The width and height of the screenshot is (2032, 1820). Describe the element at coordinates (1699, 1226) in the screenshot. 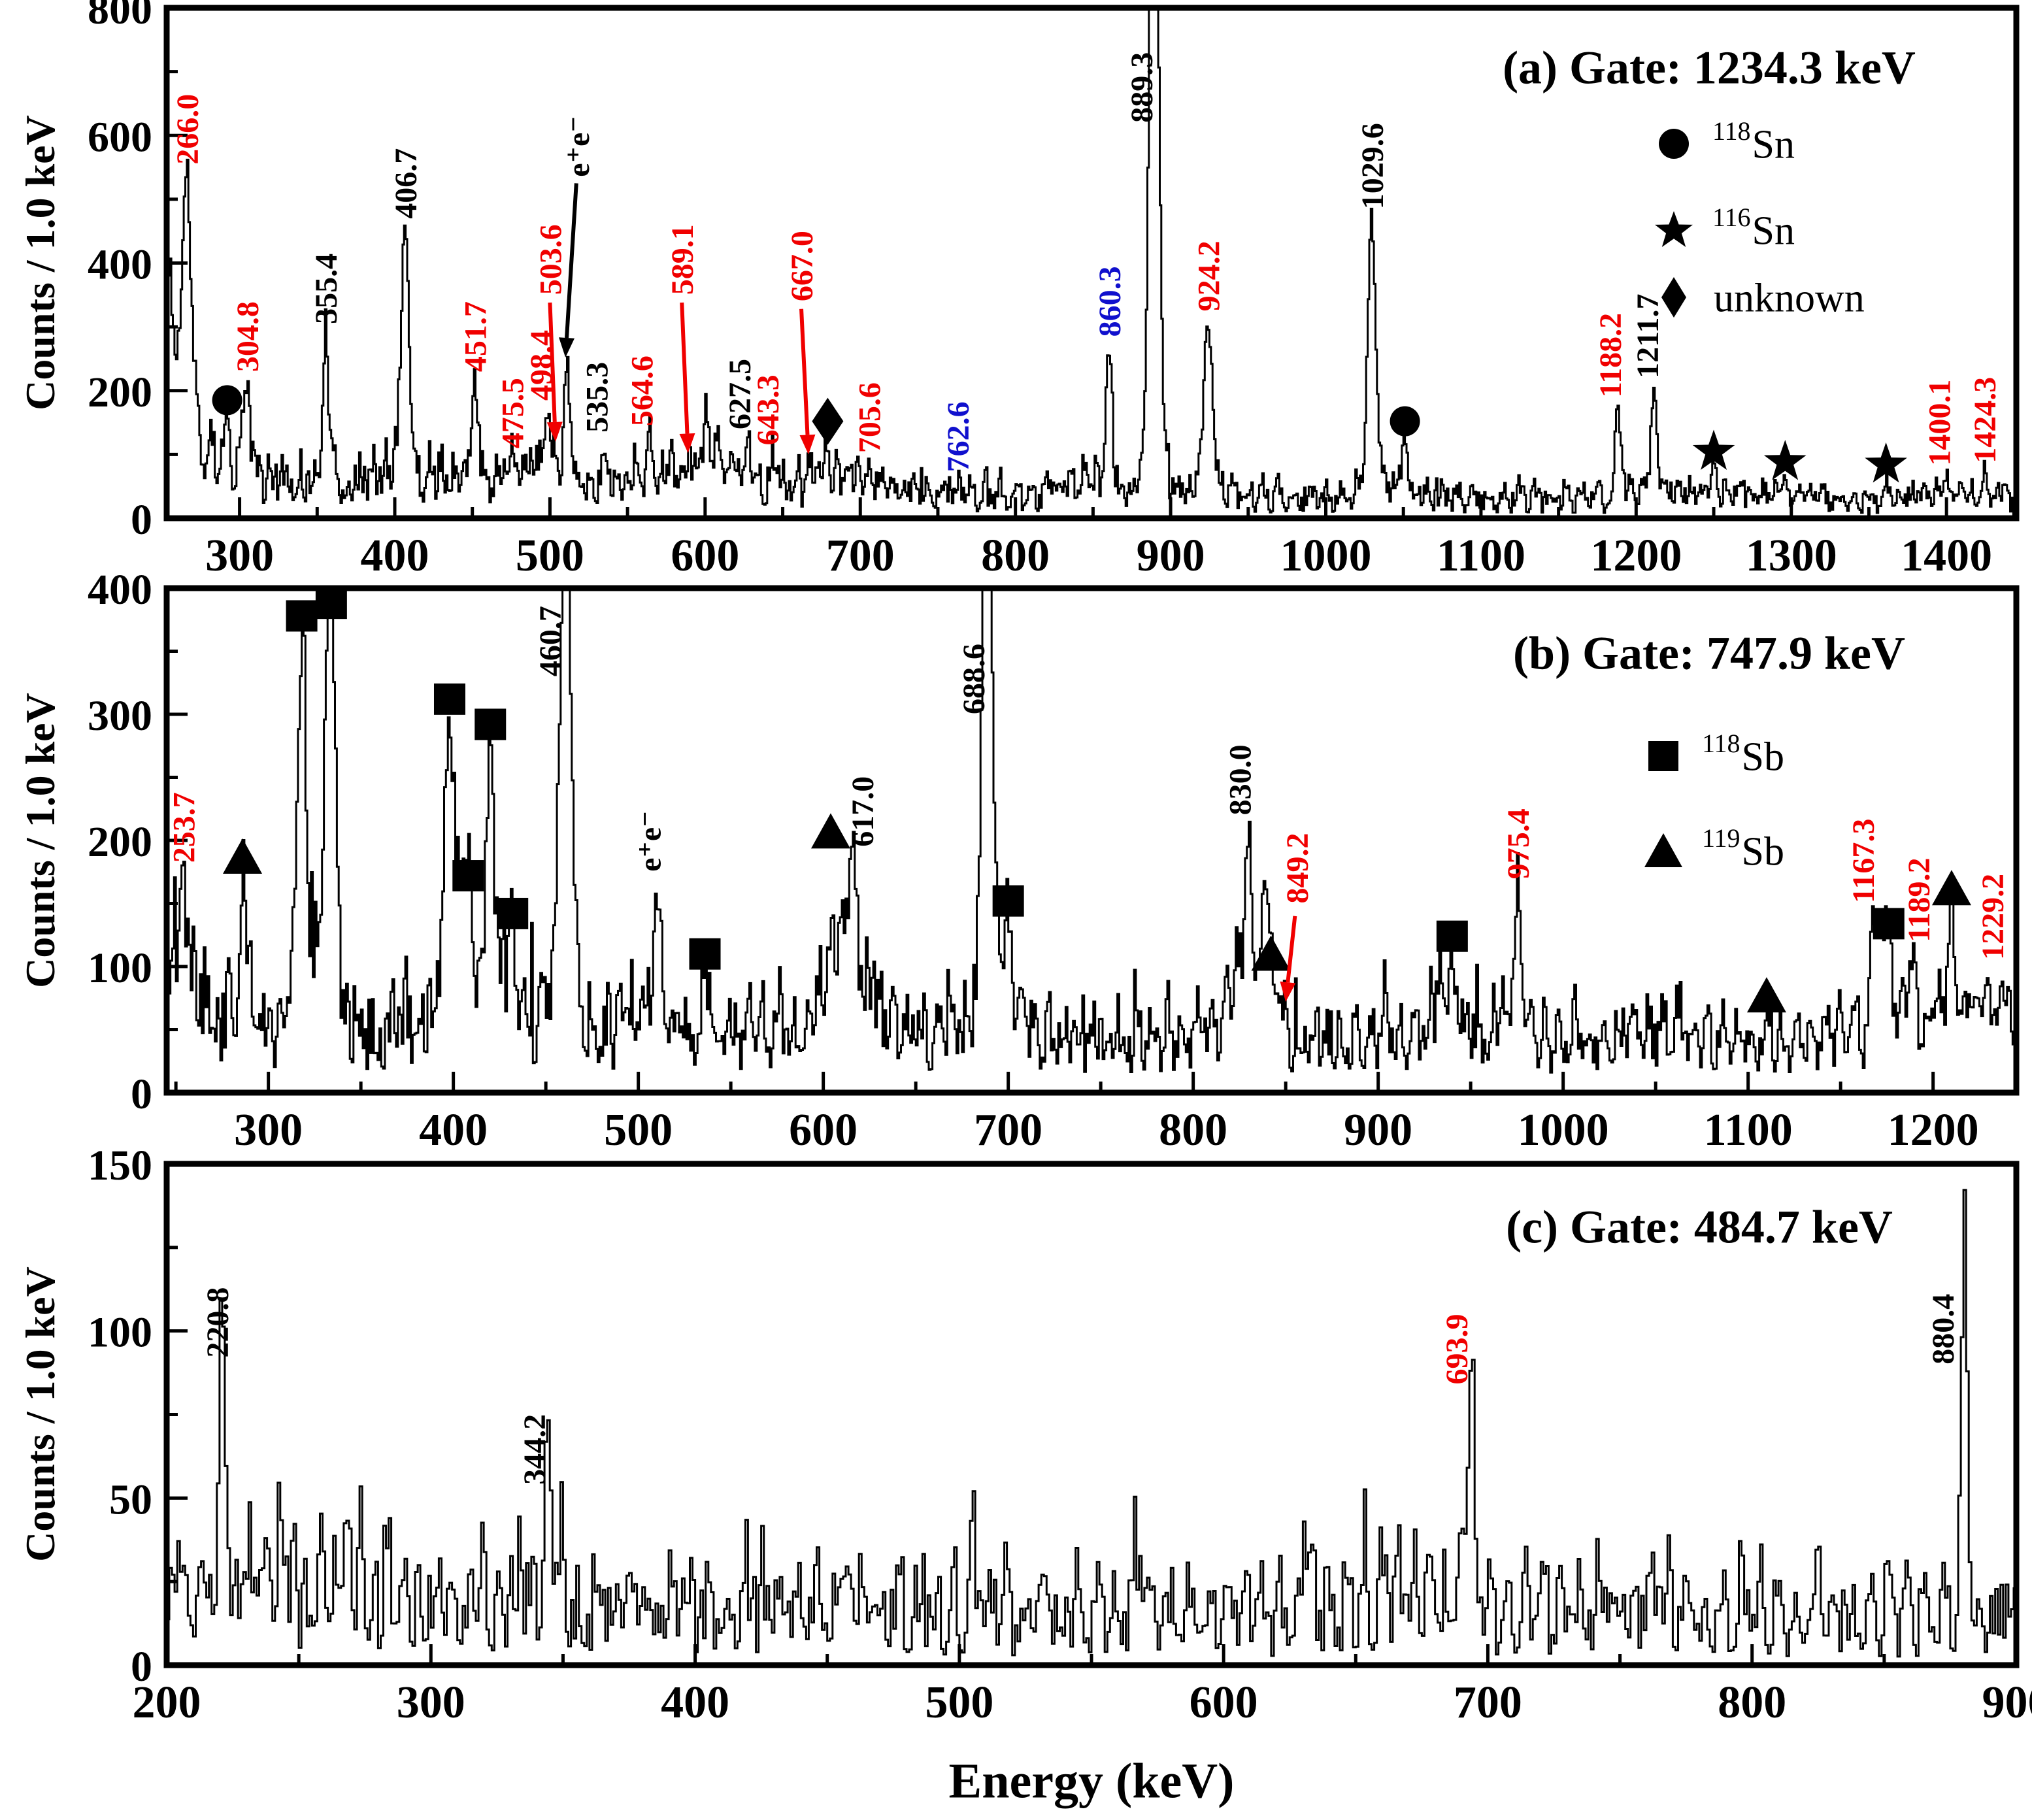

I see `panel-c-title: (c) Gate: 484.7 keV` at that location.